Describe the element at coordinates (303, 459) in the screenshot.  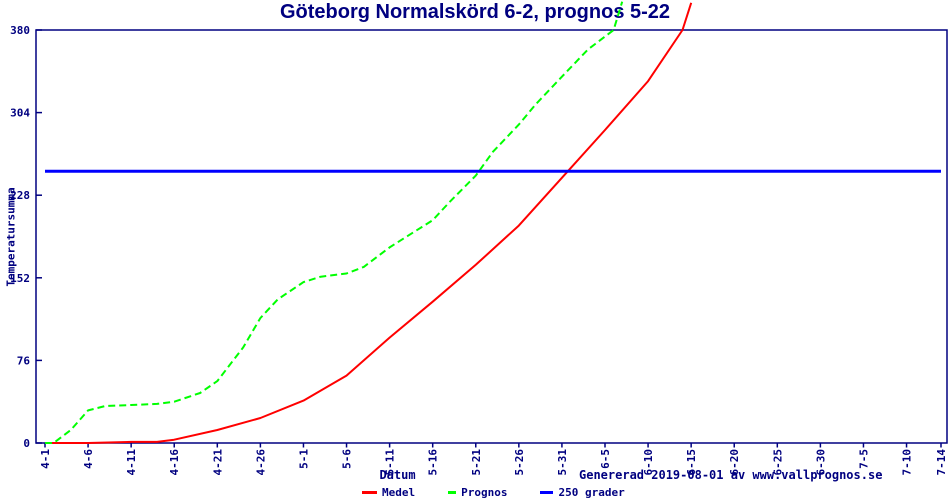
I see `x-tick-label: 5-1` at that location.